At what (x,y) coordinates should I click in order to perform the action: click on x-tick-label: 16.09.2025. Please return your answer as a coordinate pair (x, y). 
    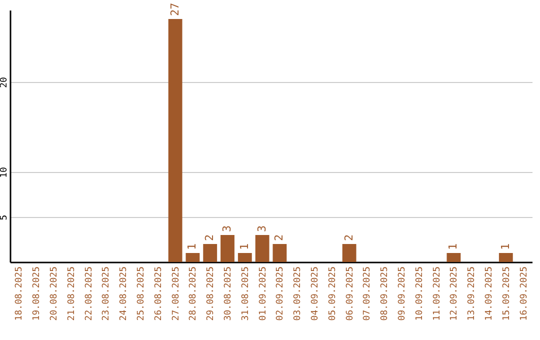
    Looking at the image, I should click on (524, 293).